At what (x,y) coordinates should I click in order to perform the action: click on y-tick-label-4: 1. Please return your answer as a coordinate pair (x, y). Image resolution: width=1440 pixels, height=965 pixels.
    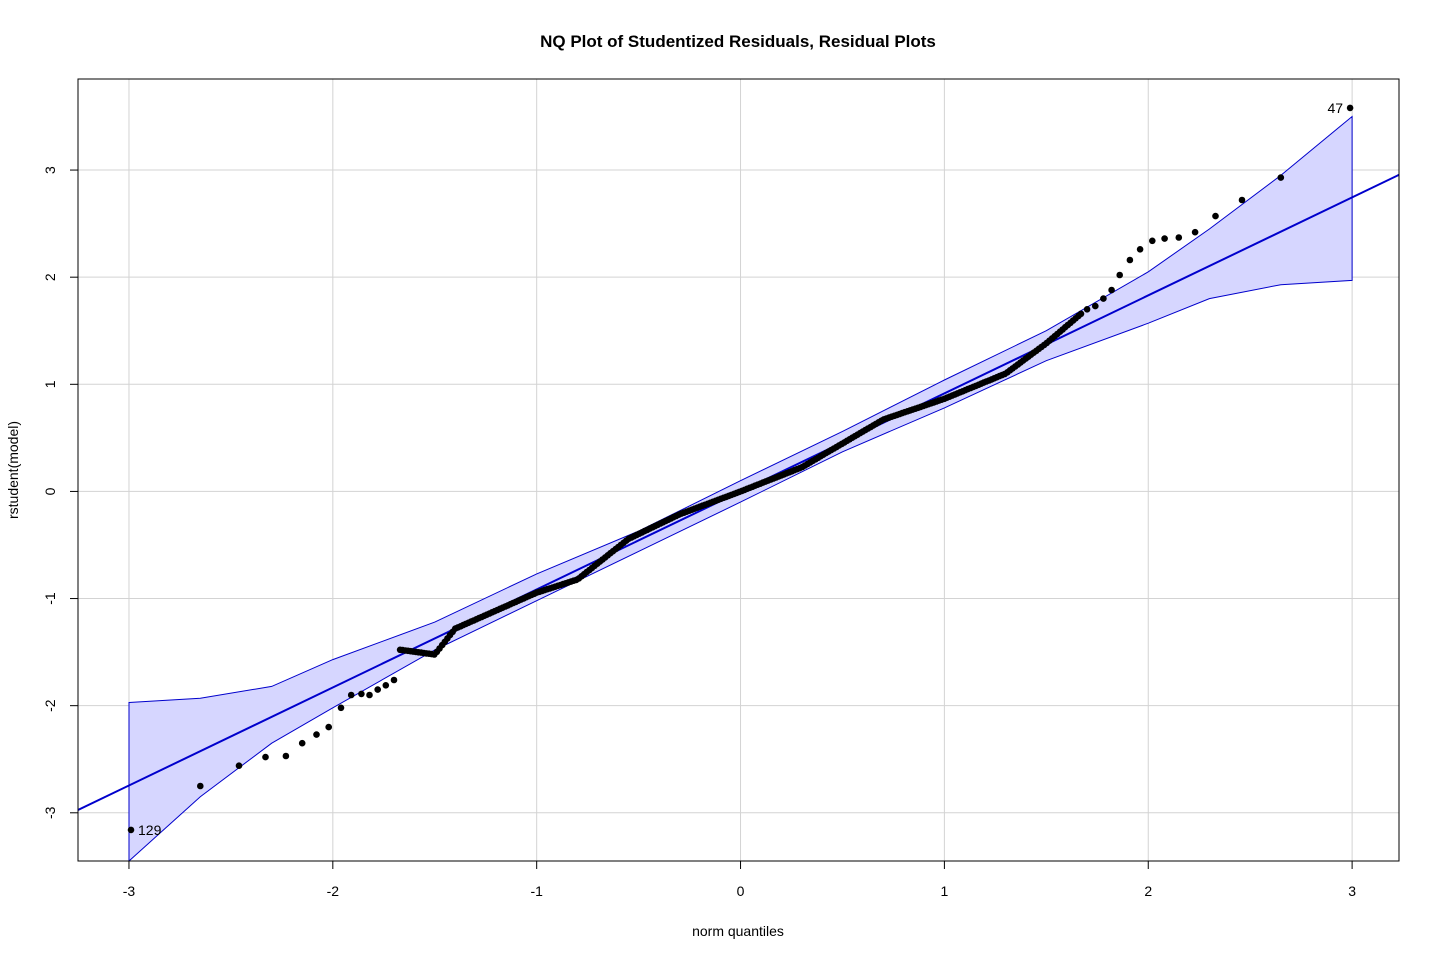
    Looking at the image, I should click on (50, 384).